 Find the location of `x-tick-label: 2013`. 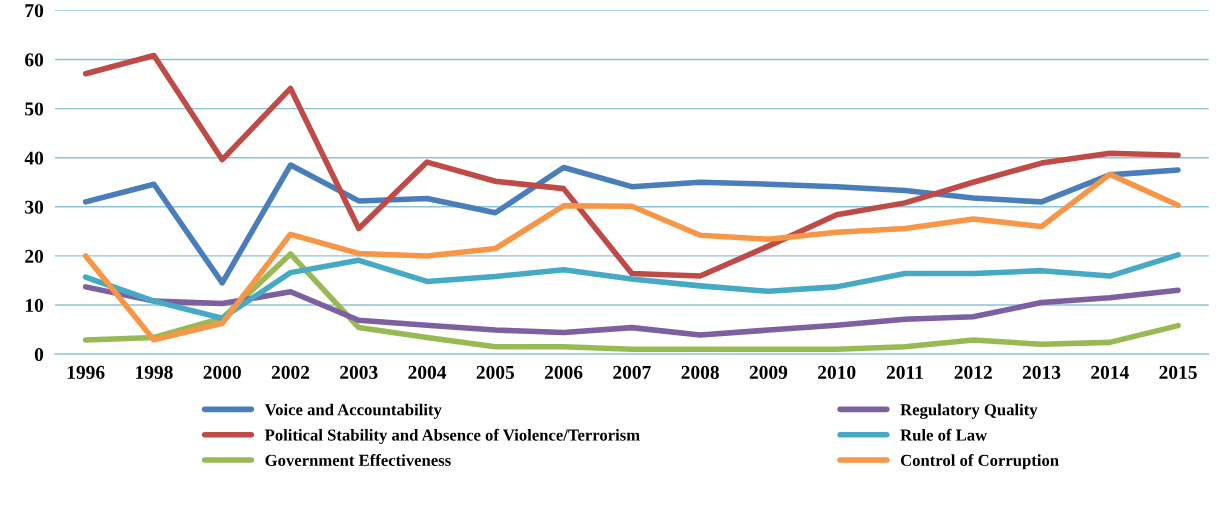

x-tick-label: 2013 is located at coordinates (1041, 372).